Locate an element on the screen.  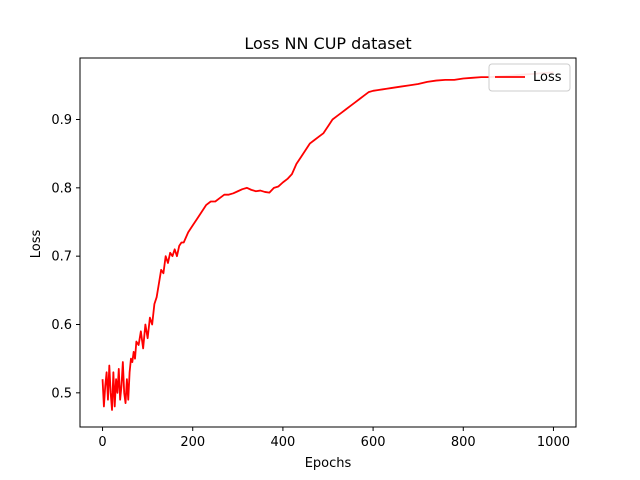
x-axis-label: Epochs is located at coordinates (328, 463).